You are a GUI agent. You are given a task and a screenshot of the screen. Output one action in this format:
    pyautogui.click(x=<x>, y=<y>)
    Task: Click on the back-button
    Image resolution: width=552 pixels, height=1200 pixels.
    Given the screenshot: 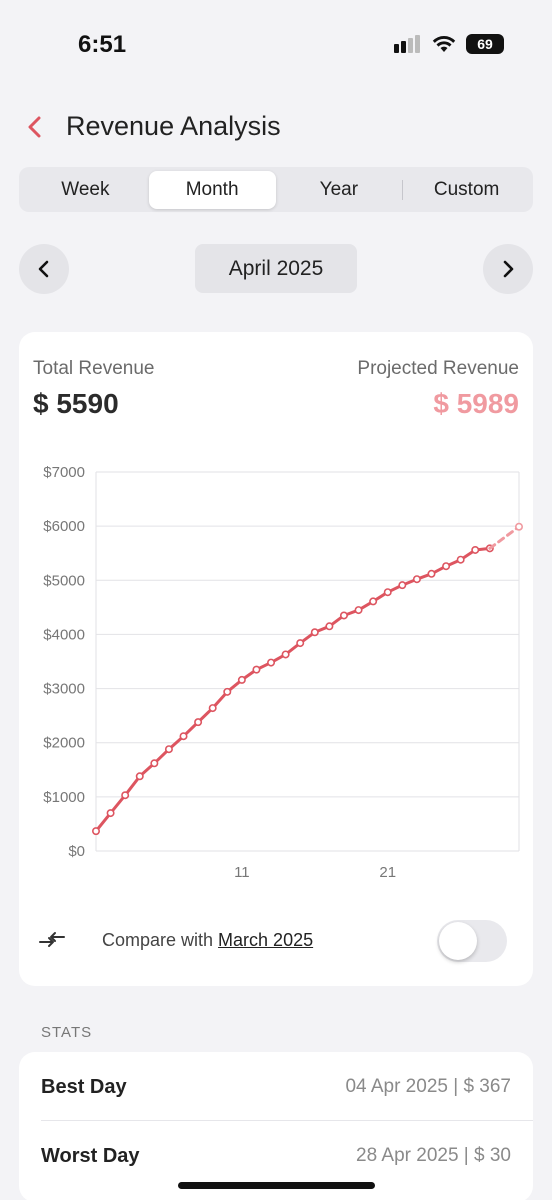 What is the action you would take?
    pyautogui.click(x=35, y=127)
    